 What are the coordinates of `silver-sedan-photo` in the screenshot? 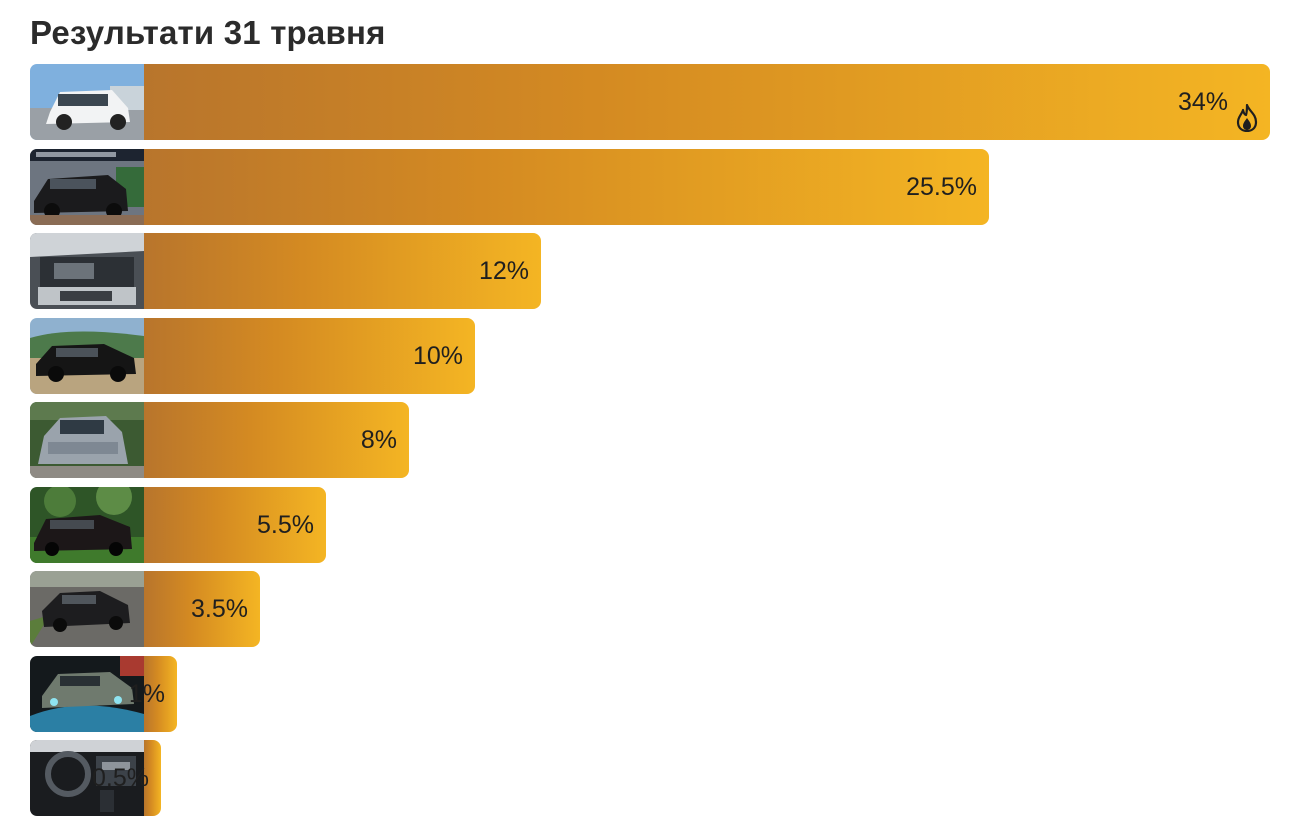 It's located at (87, 440).